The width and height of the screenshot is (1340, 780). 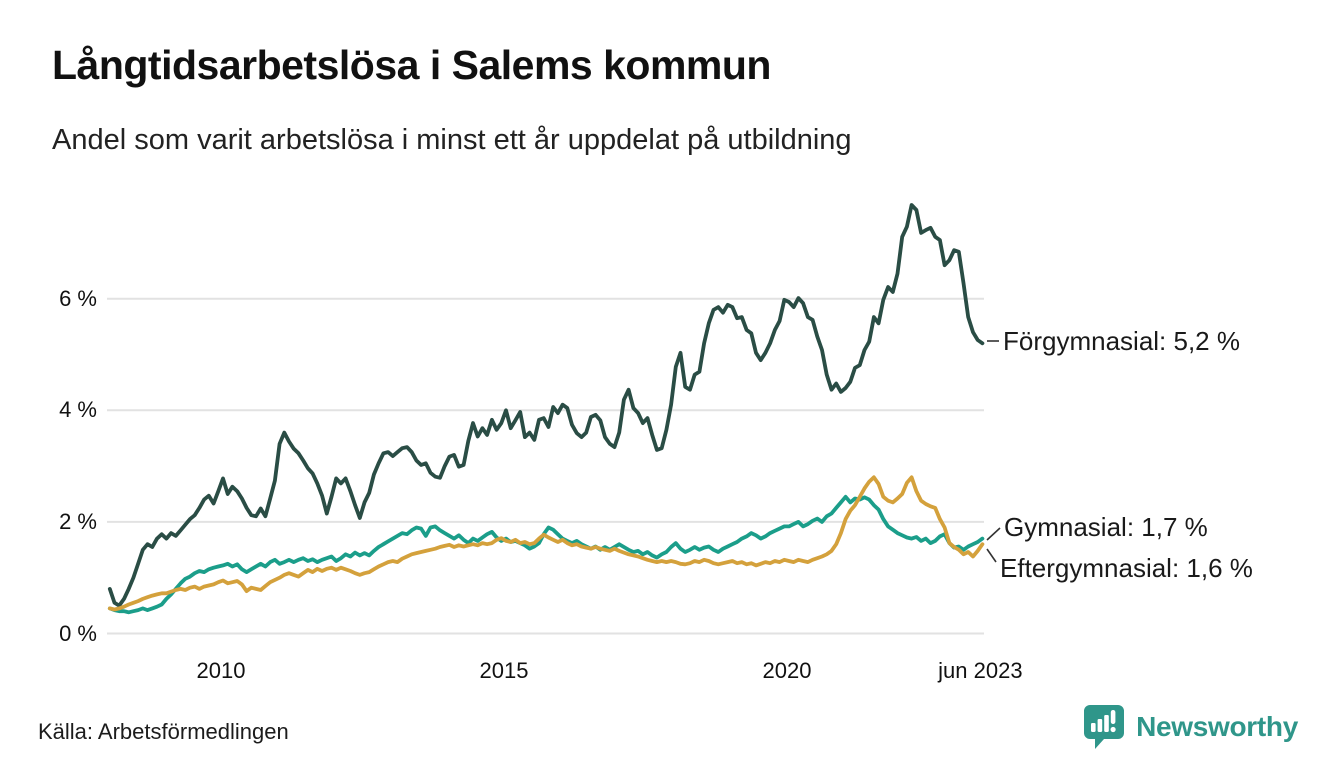 What do you see at coordinates (78, 298) in the screenshot?
I see `y-tick-label: 6 %` at bounding box center [78, 298].